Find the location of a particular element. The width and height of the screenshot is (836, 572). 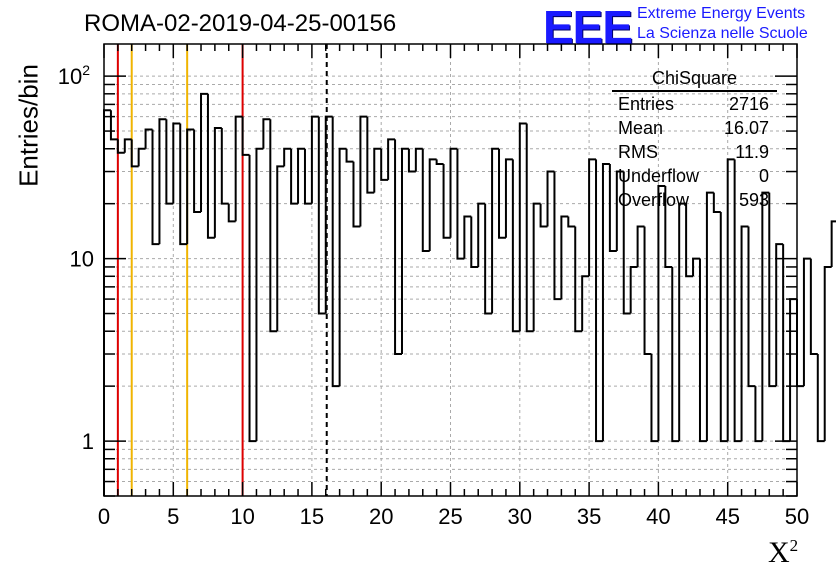

stat-value: 11.9 is located at coordinates (752, 152).